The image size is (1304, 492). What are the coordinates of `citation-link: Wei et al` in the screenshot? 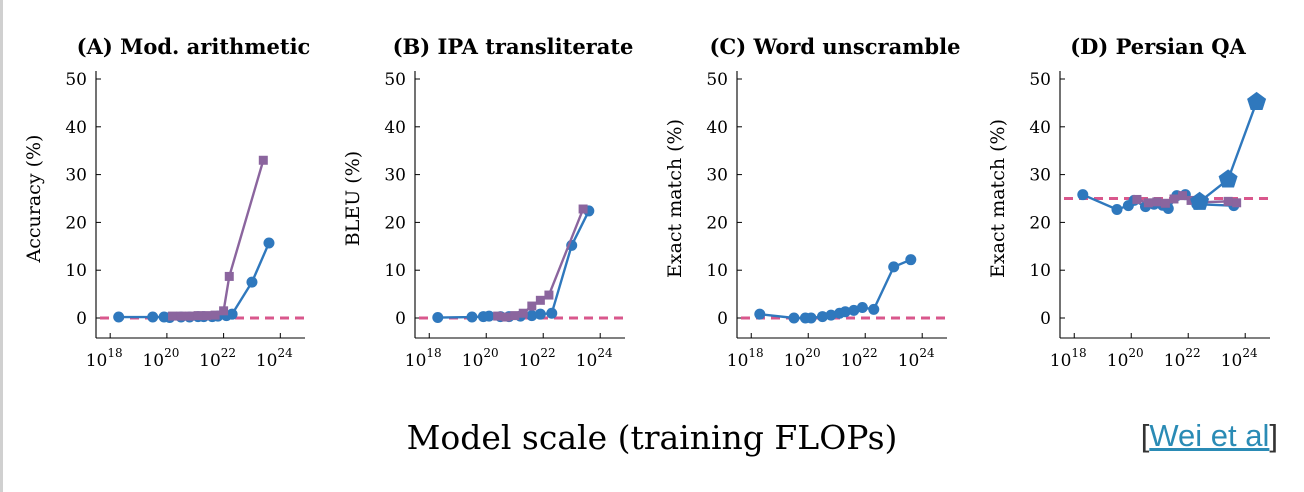 It's located at (1209, 435).